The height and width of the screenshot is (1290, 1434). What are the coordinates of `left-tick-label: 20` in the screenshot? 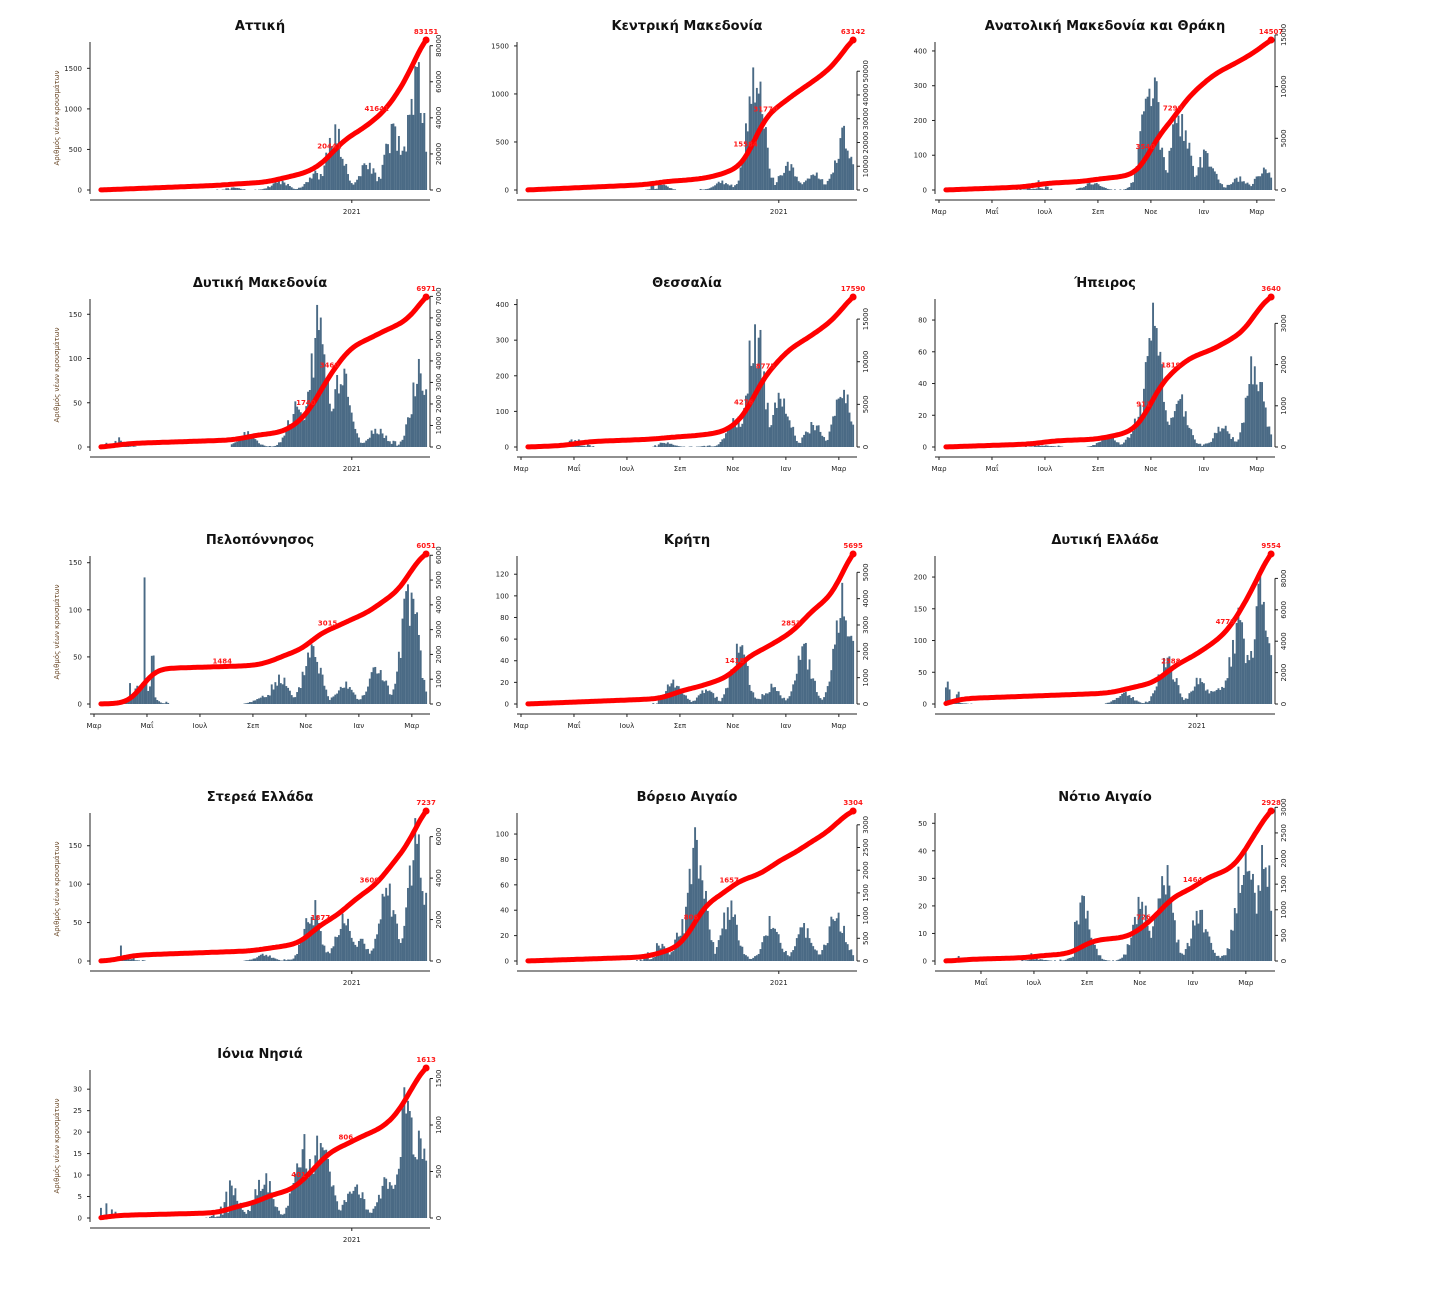 It's located at (922, 906).